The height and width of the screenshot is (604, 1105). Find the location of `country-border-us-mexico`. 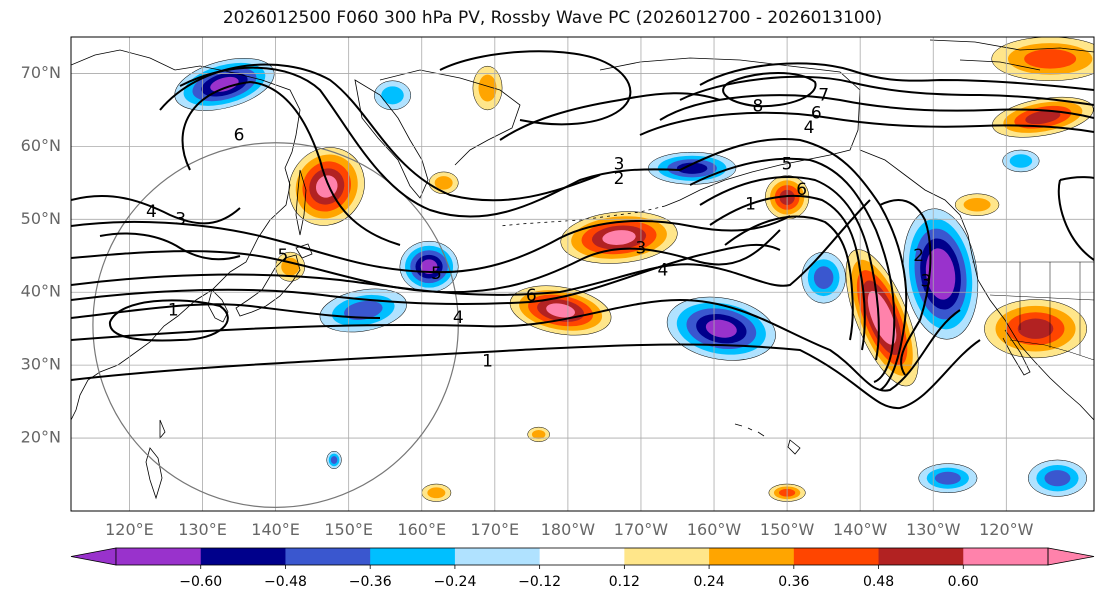

country-border-us-mexico is located at coordinates (1051, 350).